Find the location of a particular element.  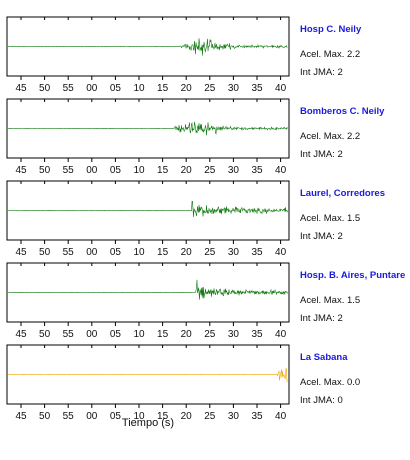

x-axis-label: Tiempo (s) is located at coordinates (148, 423).